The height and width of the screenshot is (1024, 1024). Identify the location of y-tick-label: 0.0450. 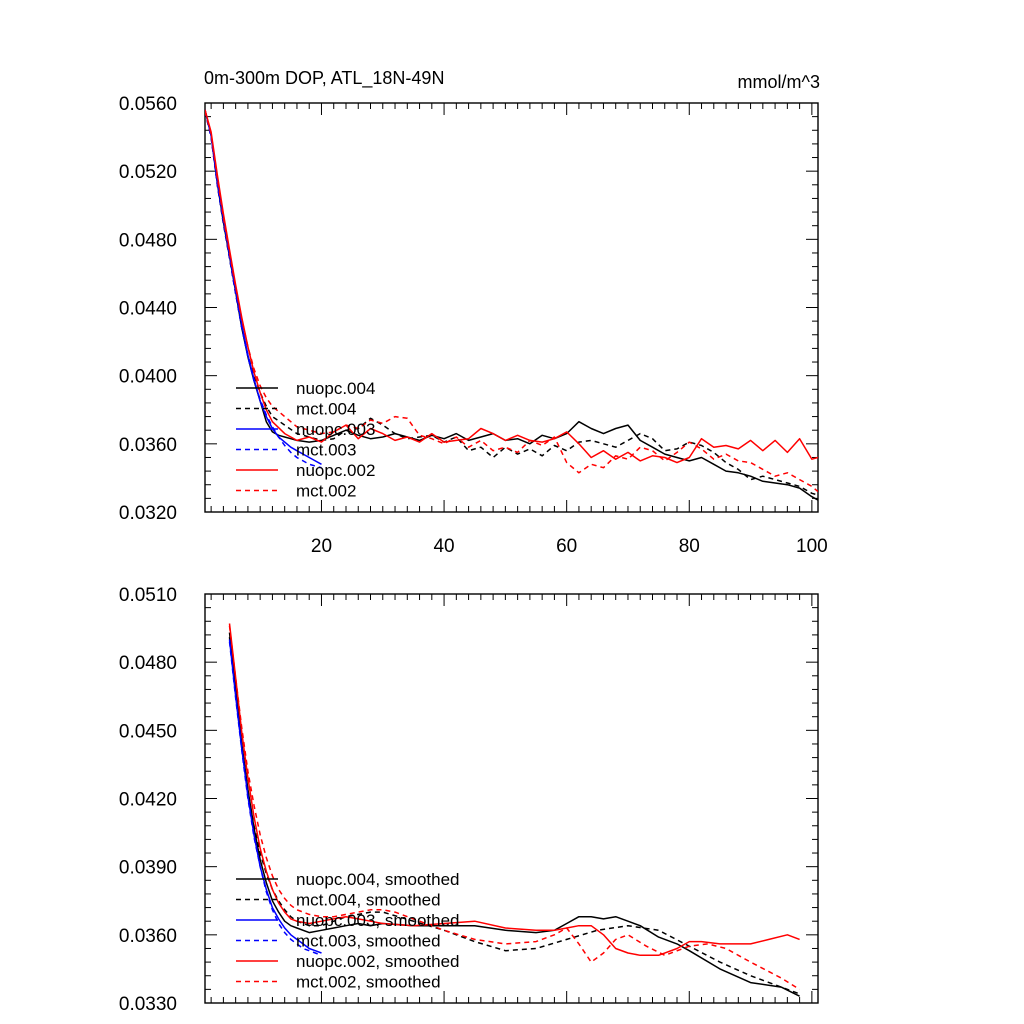
(148, 731).